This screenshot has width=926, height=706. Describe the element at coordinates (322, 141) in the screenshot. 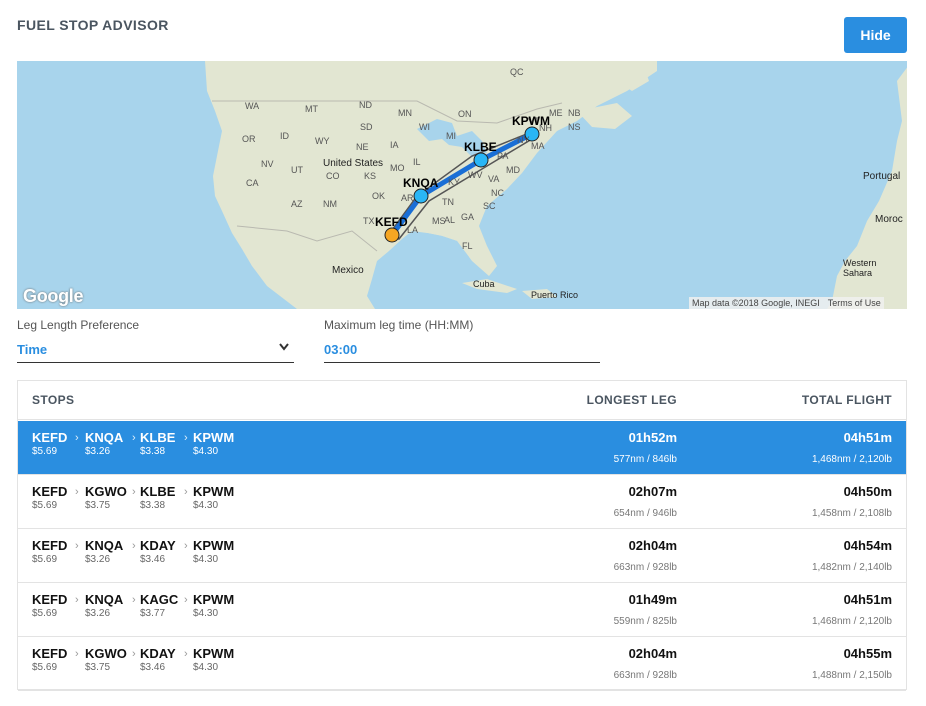

I see `state-label: WY` at that location.